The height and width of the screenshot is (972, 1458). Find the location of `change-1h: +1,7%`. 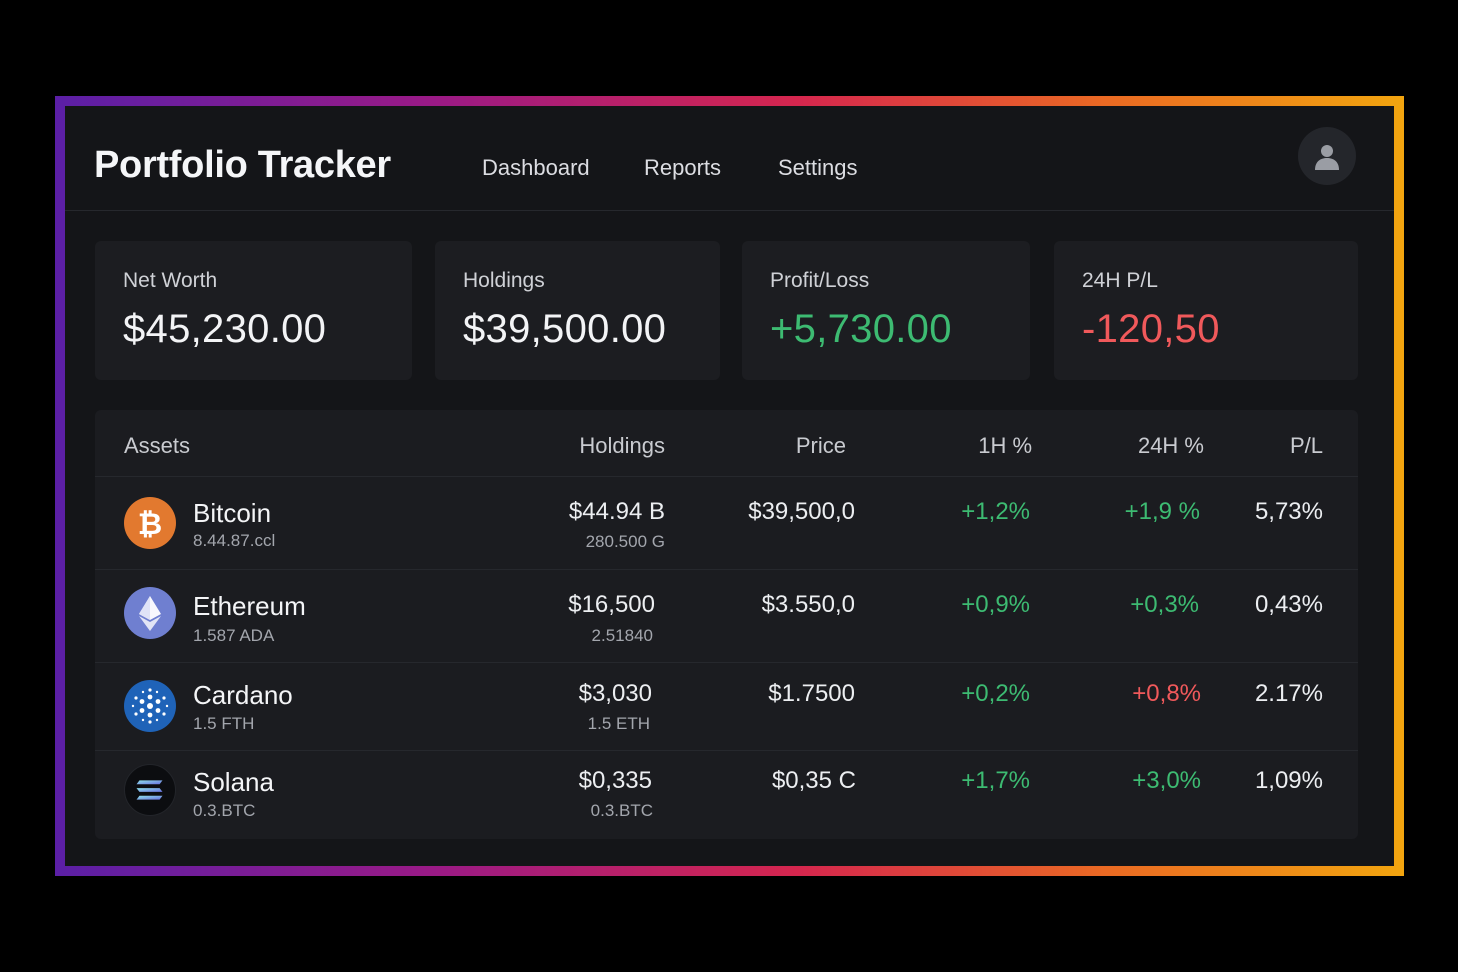

change-1h: +1,7% is located at coordinates (995, 780).